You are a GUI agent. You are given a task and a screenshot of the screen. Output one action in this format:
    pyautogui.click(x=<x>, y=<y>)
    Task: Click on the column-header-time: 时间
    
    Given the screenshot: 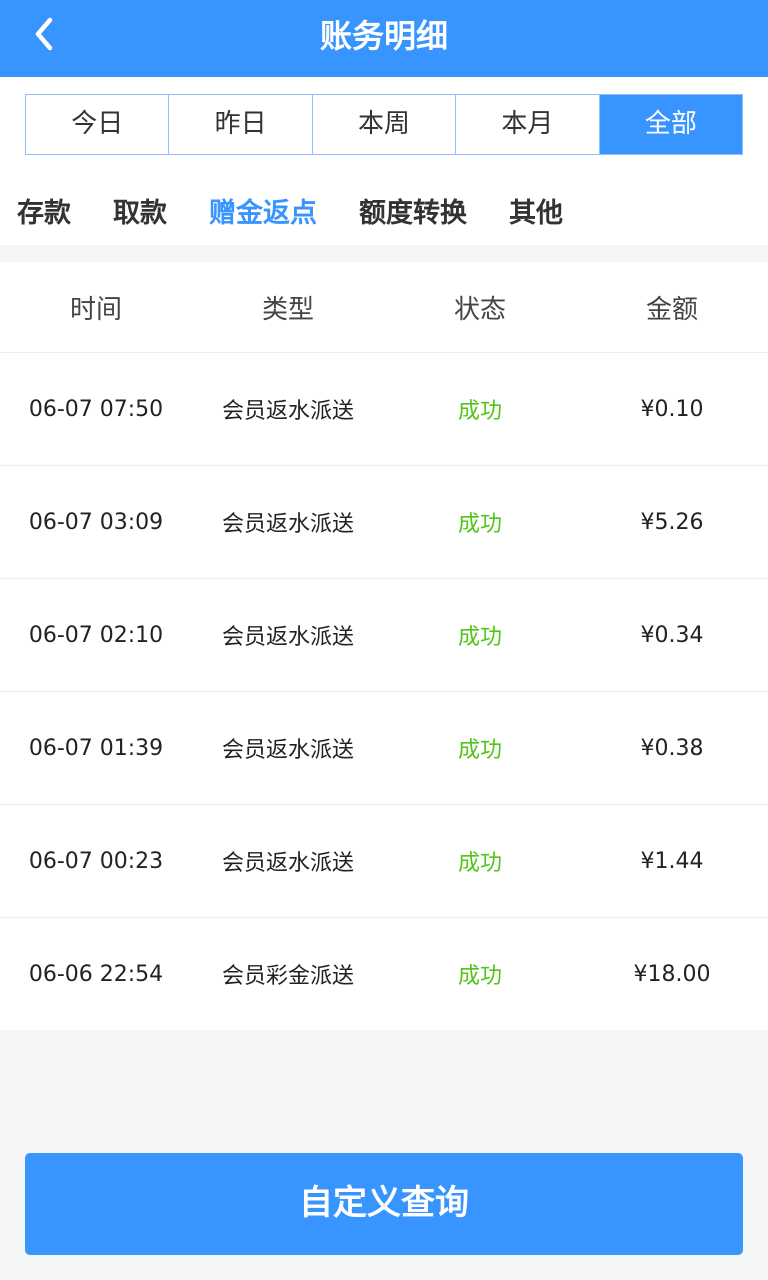 What is the action you would take?
    pyautogui.click(x=95, y=309)
    